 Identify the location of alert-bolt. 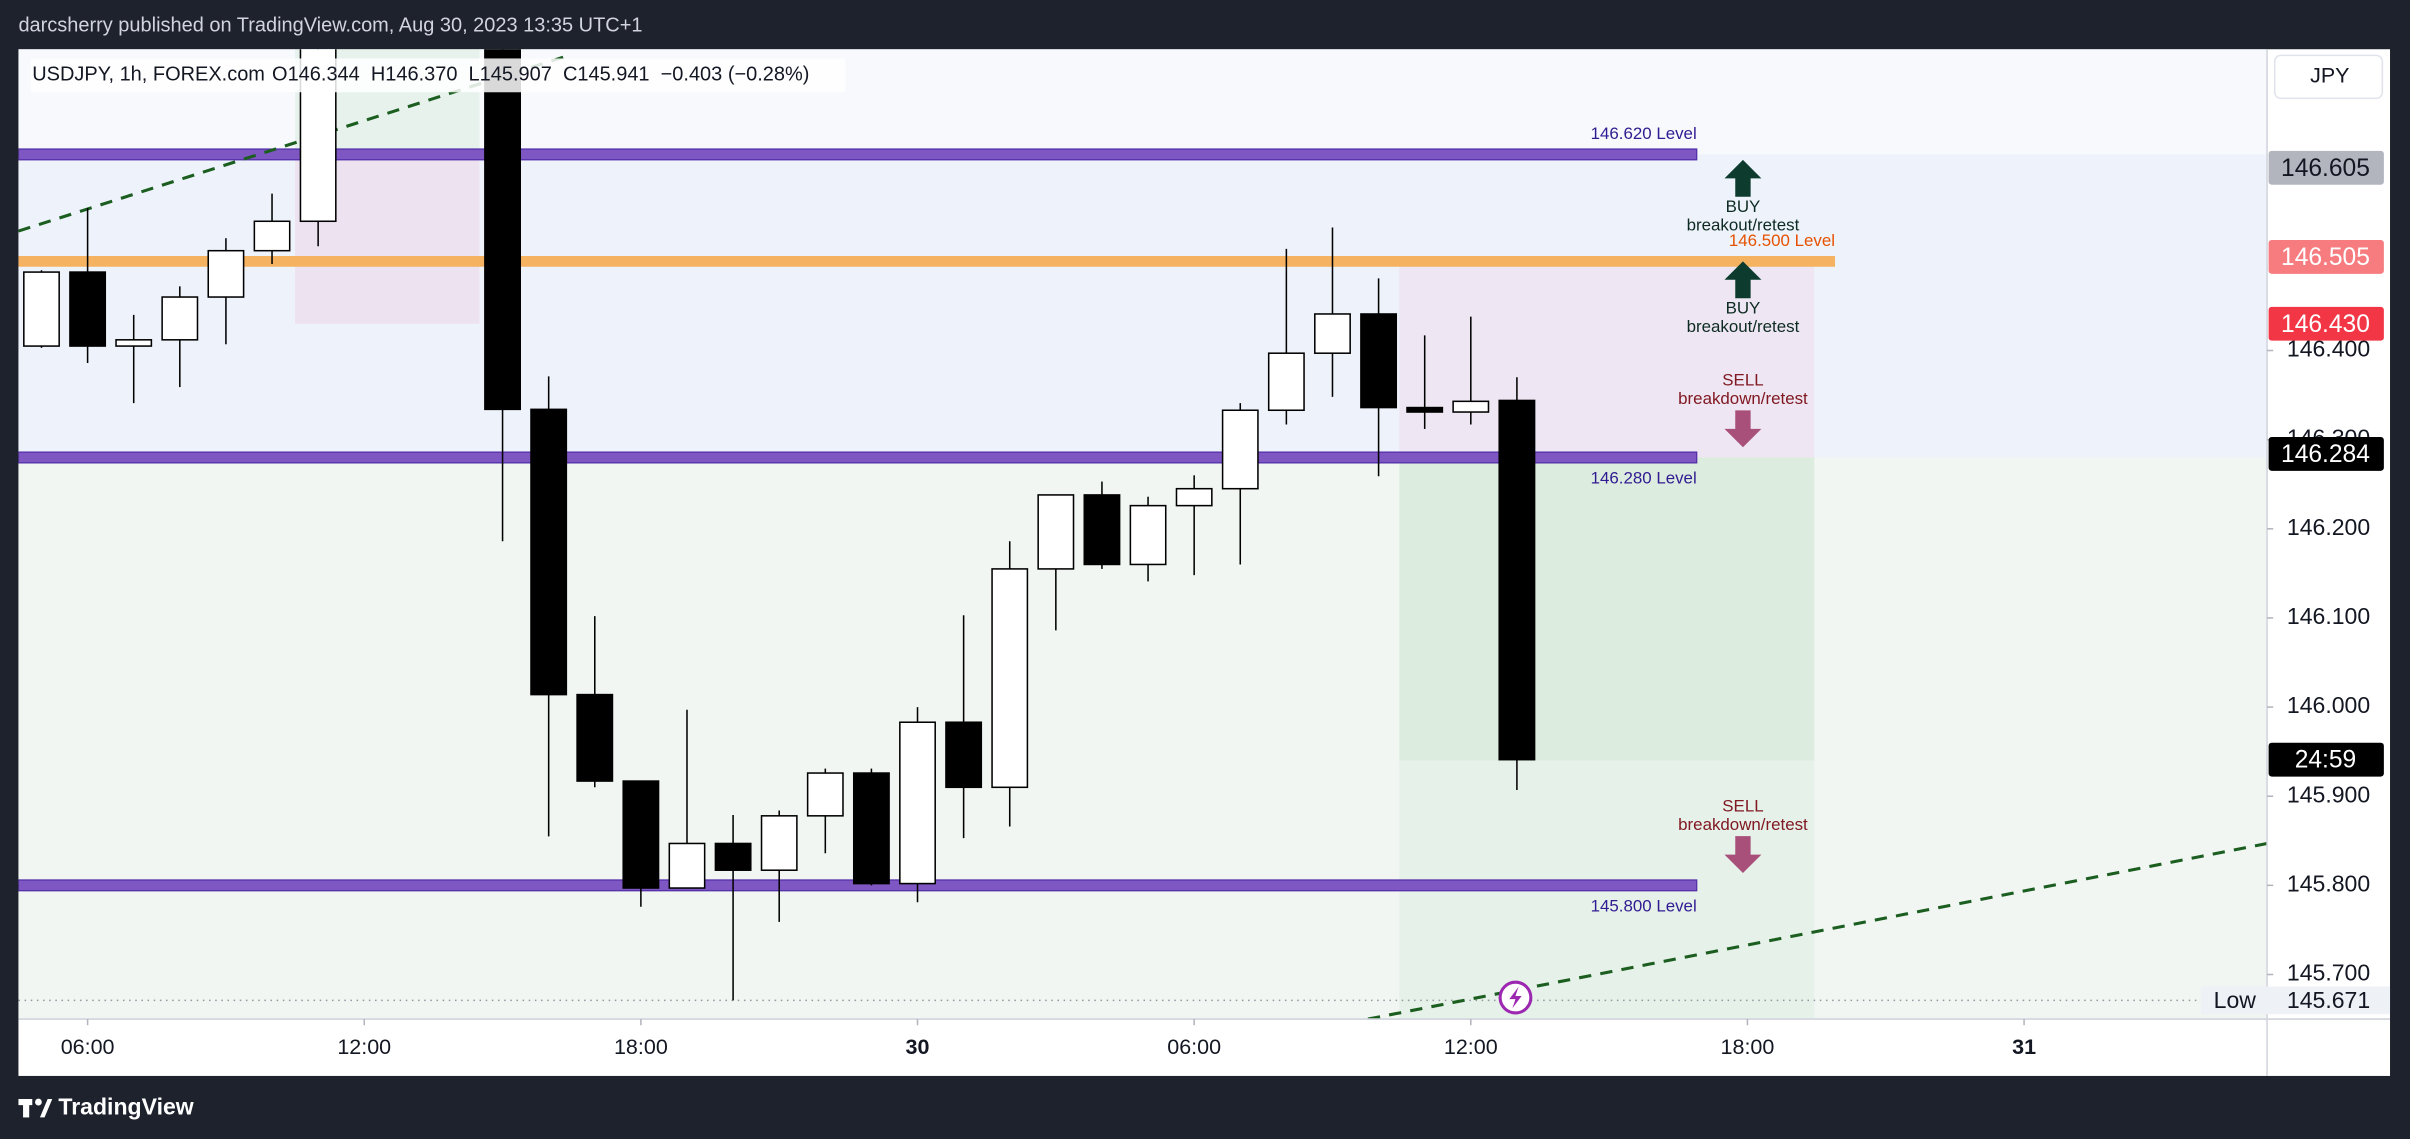
(1515, 997).